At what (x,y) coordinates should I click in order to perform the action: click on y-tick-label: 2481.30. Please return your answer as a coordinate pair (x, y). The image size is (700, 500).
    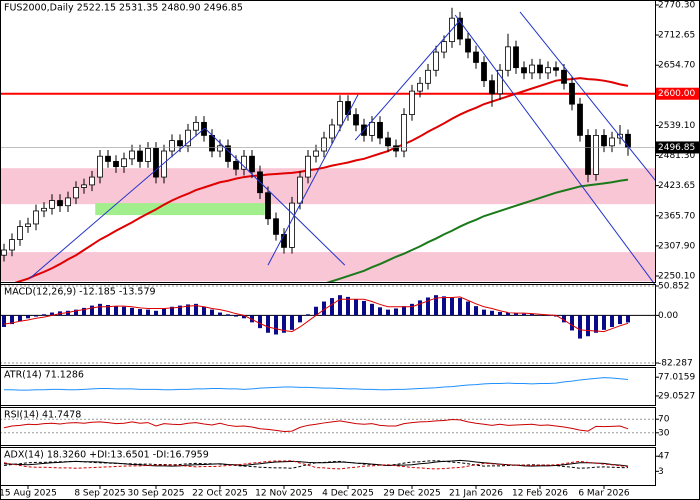
    Looking at the image, I should click on (676, 156).